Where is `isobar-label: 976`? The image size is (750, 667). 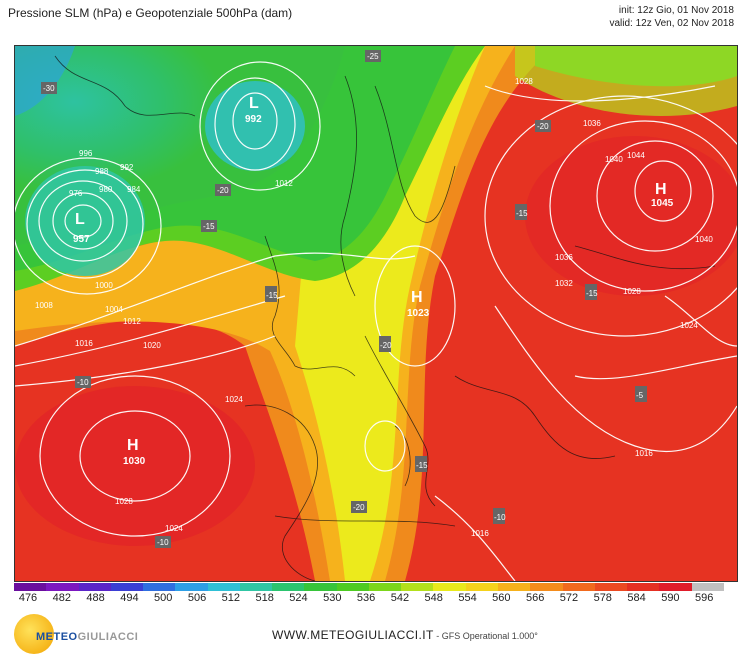 isobar-label: 976 is located at coordinates (76, 193).